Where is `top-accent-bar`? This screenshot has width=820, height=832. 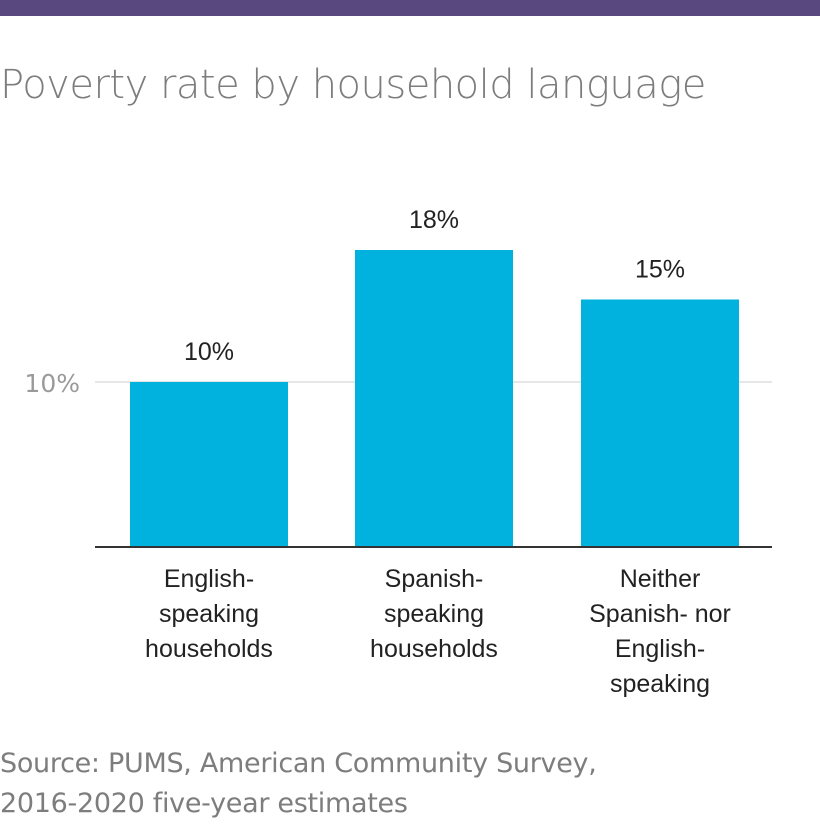
top-accent-bar is located at coordinates (410, 8).